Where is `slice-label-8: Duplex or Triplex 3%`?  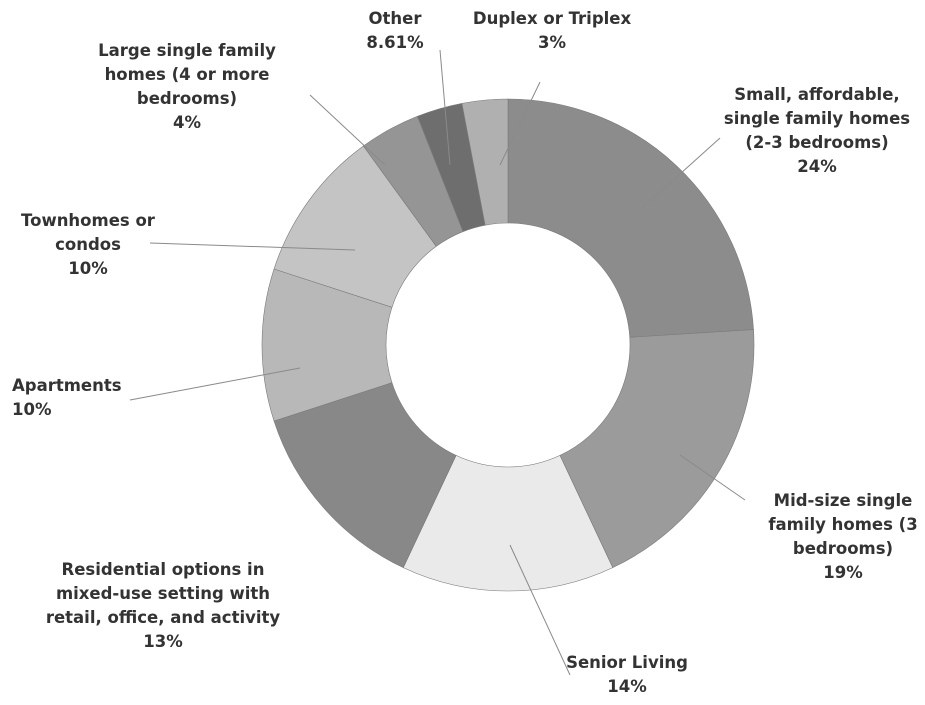
slice-label-8: Duplex or Triplex 3% is located at coordinates (552, 30).